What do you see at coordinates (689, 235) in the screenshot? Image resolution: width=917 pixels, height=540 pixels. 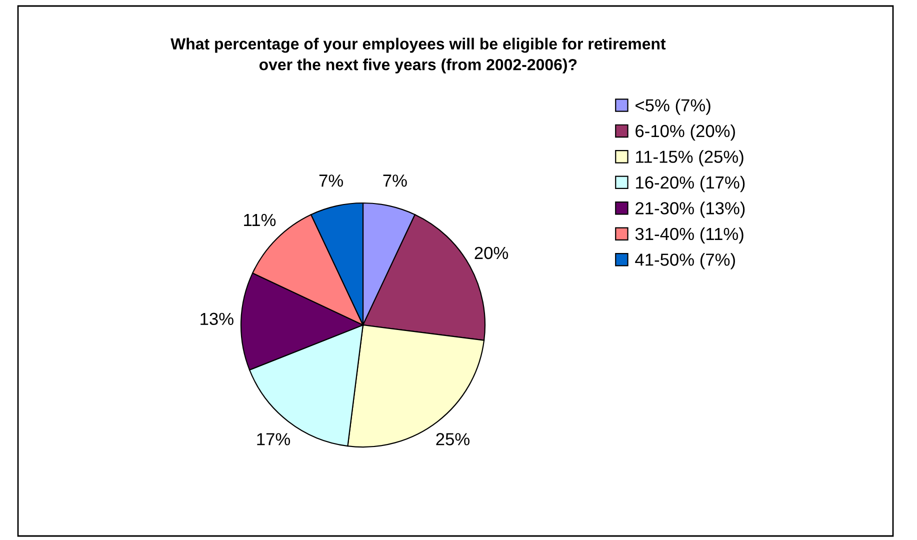 I see `legend-label: 31-40% (11%)` at bounding box center [689, 235].